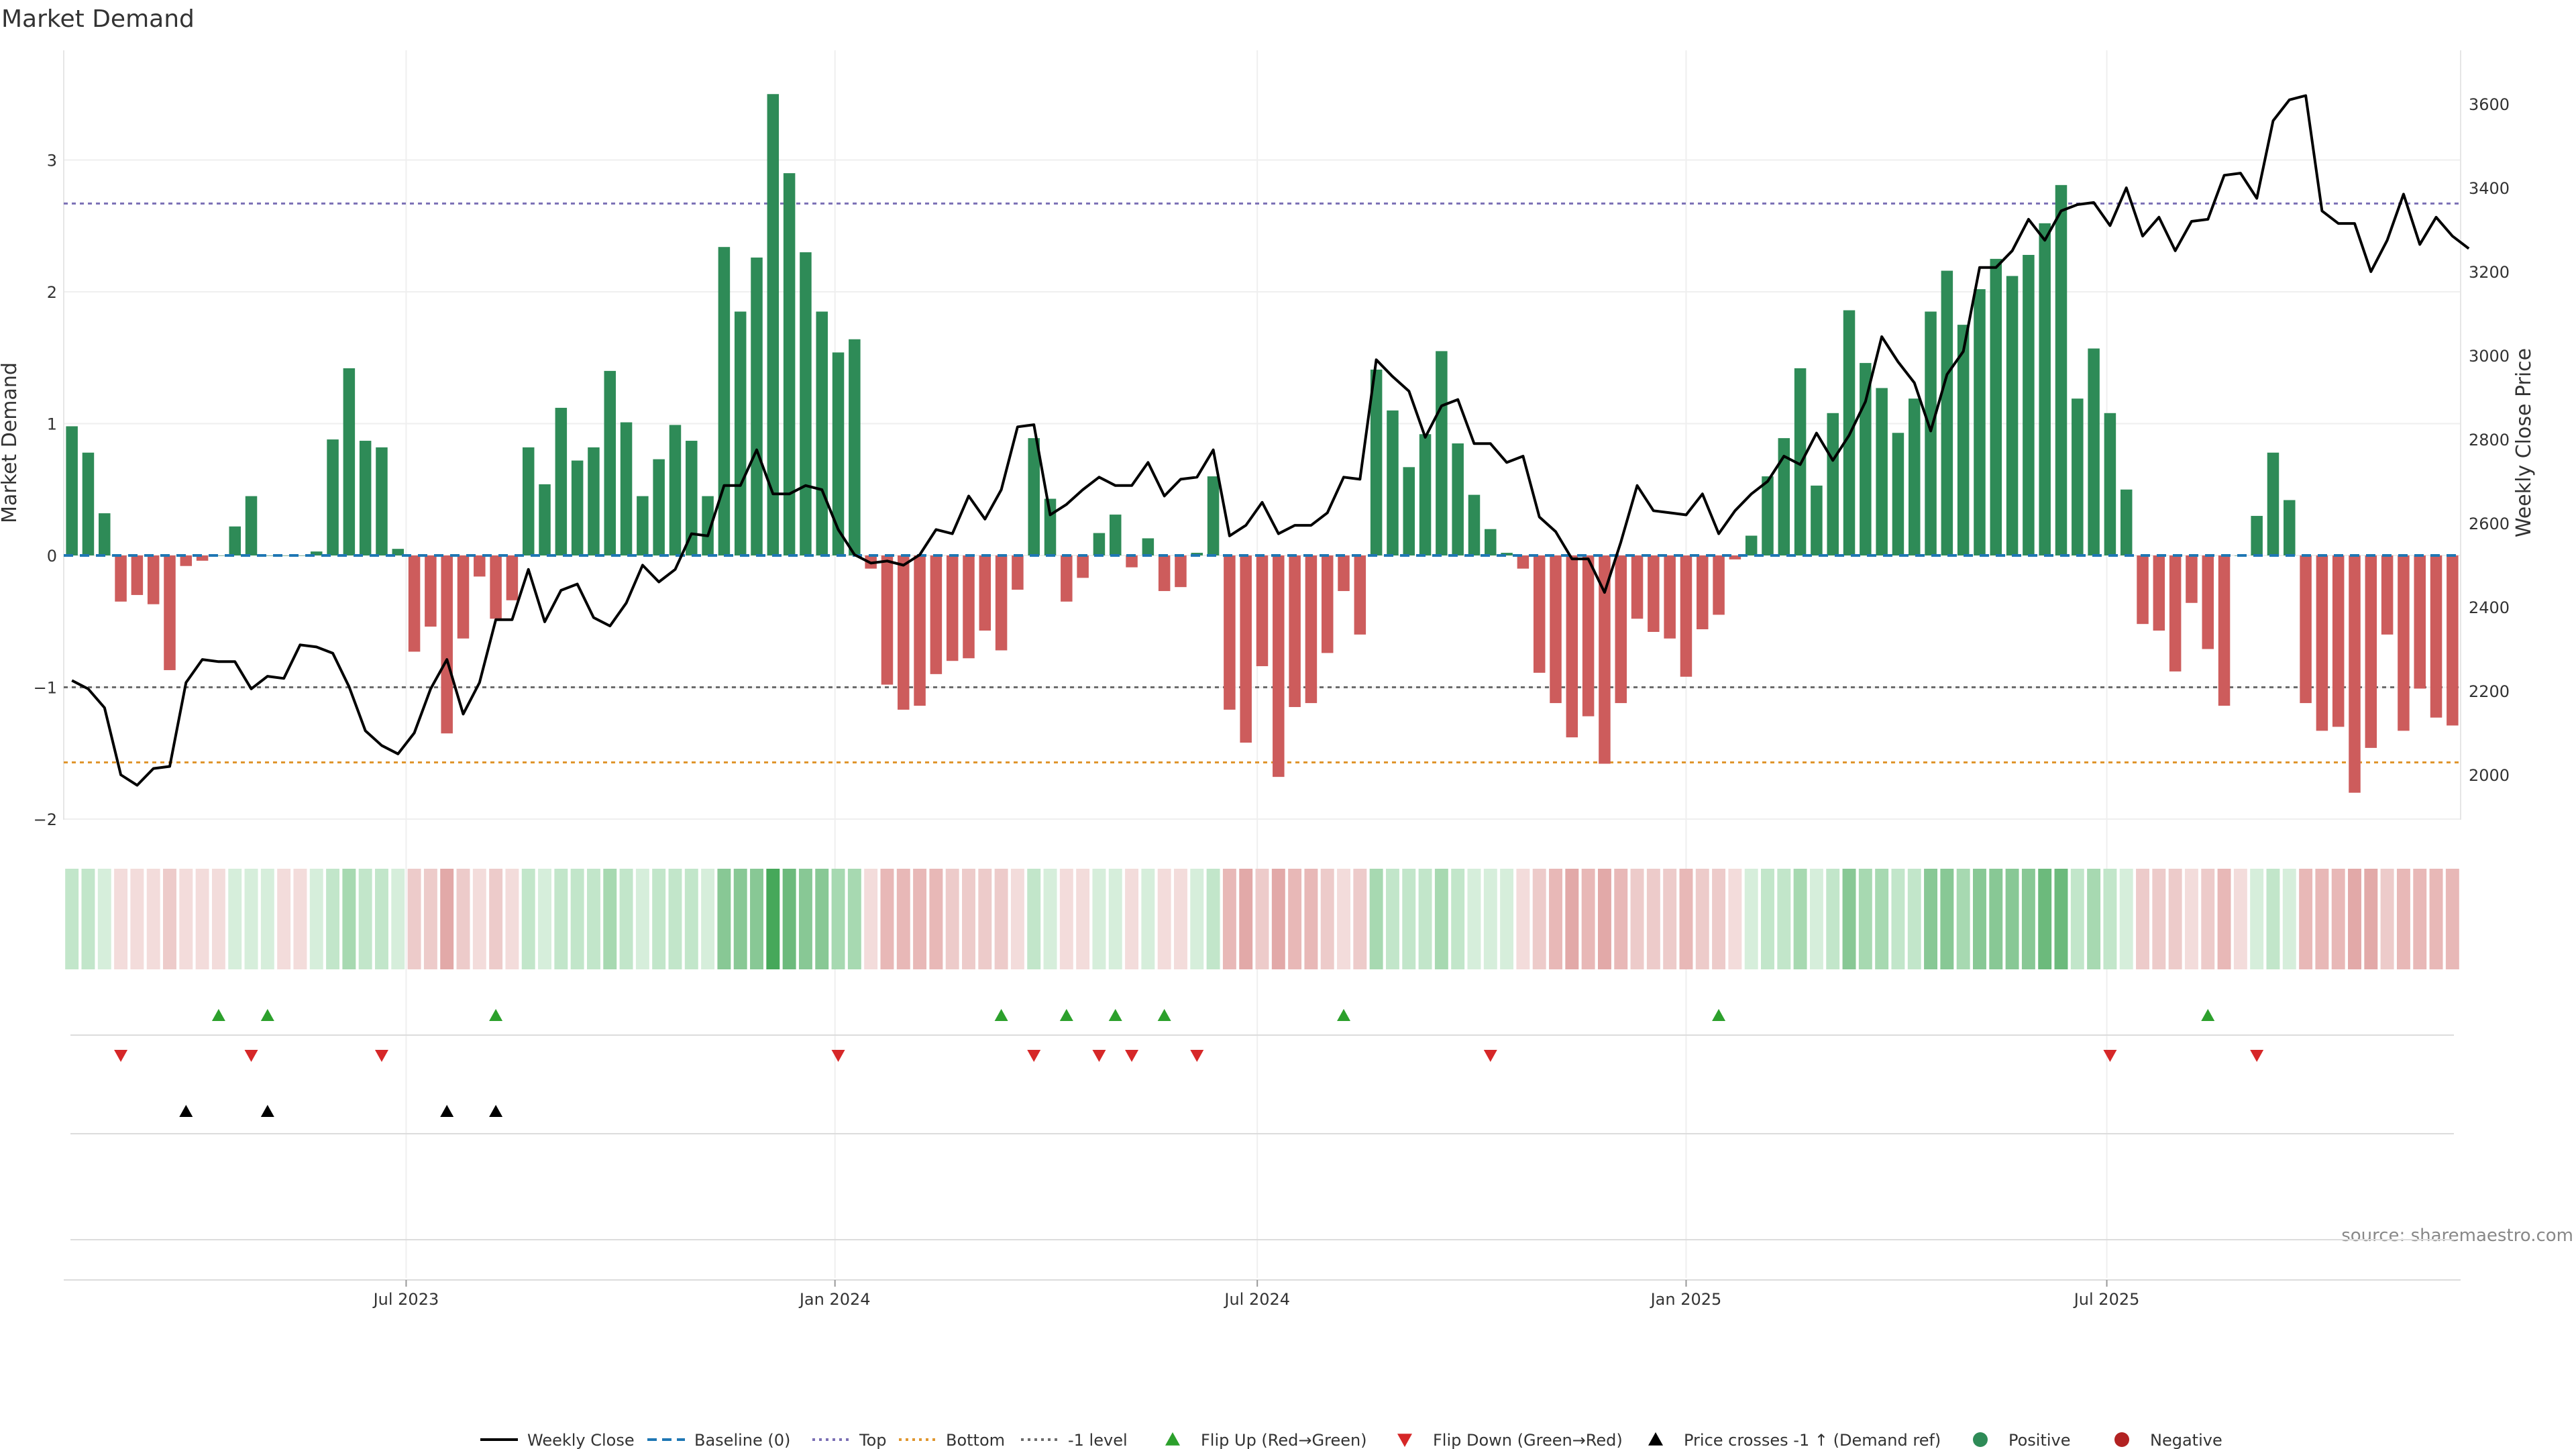 Image resolution: width=2576 pixels, height=1449 pixels. Describe the element at coordinates (2489, 272) in the screenshot. I see `y-tick-right-6: 3200` at that location.